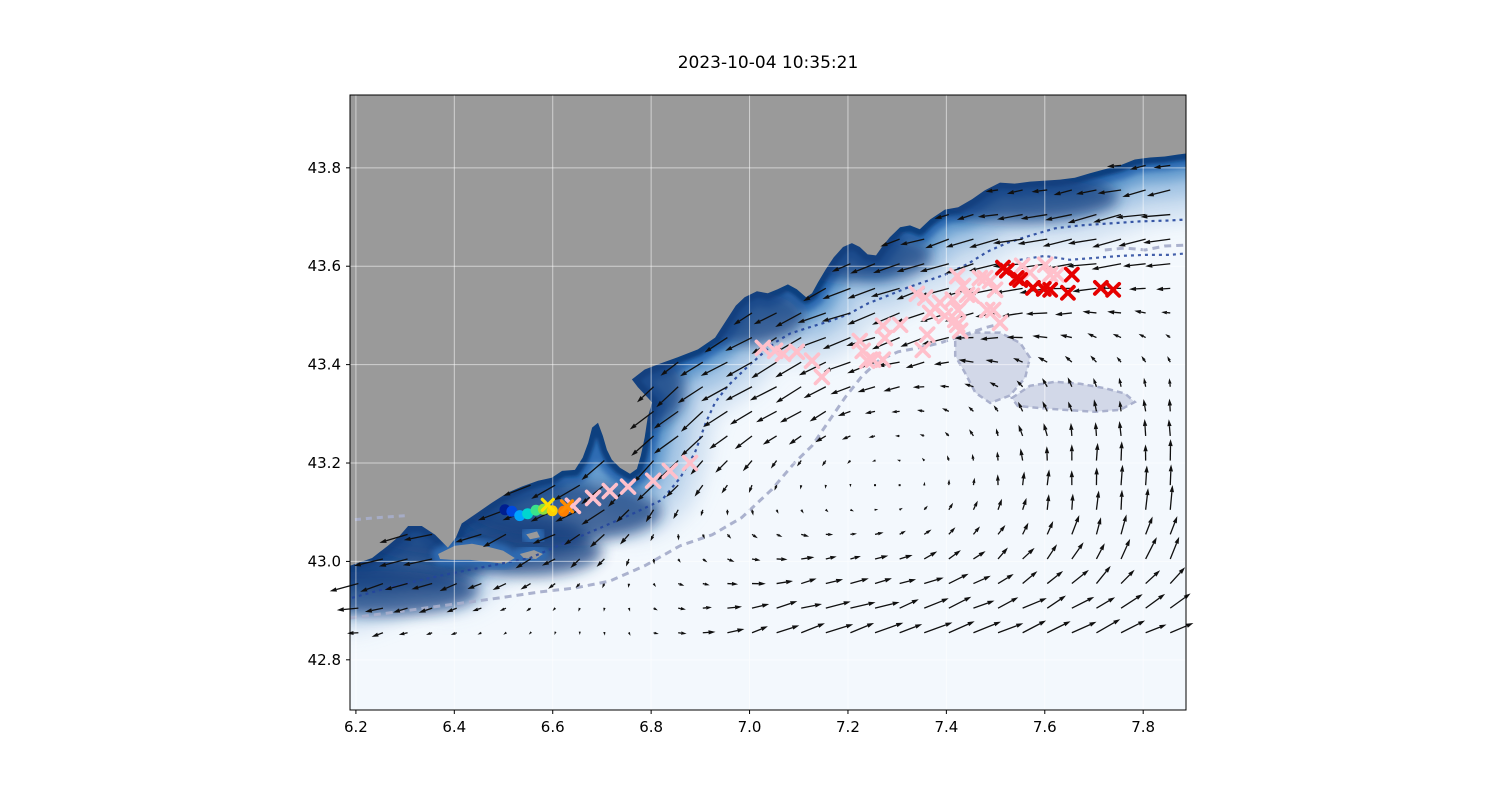 The width and height of the screenshot is (1500, 800). What do you see at coordinates (324, 168) in the screenshot?
I see `y-tick-label: 43.8` at bounding box center [324, 168].